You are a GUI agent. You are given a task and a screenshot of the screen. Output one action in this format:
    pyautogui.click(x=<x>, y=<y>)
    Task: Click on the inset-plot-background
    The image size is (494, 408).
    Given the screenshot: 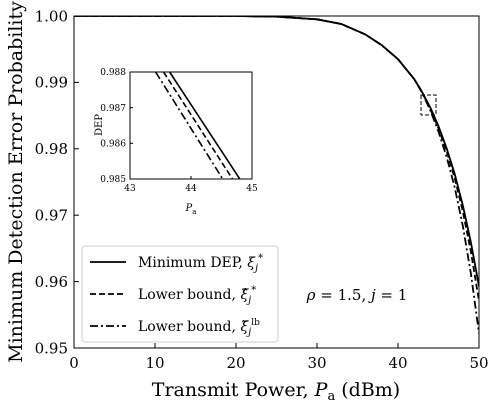 What is the action you would take?
    pyautogui.click(x=191, y=125)
    